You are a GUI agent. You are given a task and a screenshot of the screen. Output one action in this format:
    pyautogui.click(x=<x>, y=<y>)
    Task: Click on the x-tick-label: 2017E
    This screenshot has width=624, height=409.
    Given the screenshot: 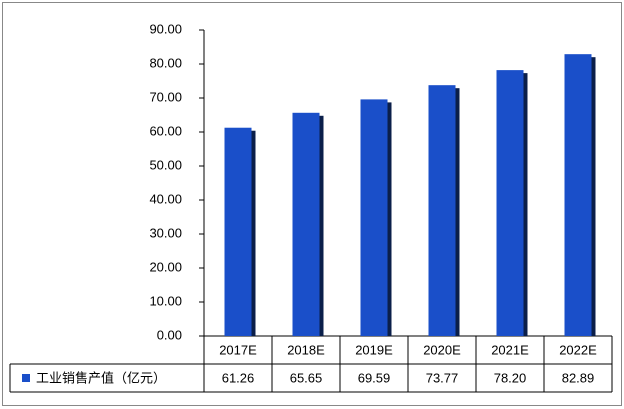 What is the action you would take?
    pyautogui.click(x=238, y=349)
    